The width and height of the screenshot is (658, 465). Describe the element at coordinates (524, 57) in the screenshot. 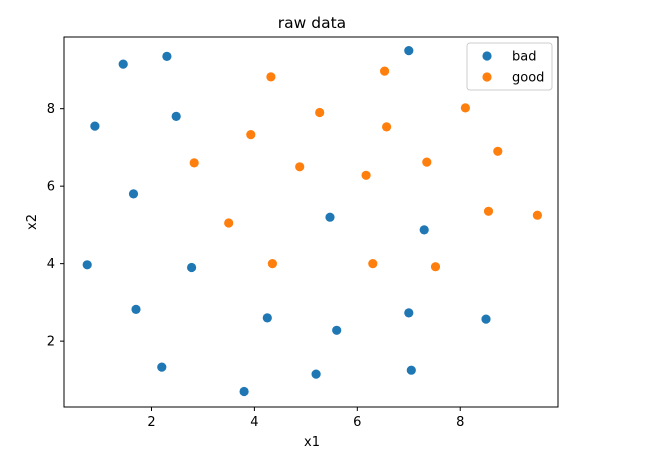

I see `legend-label-bad: bad` at that location.